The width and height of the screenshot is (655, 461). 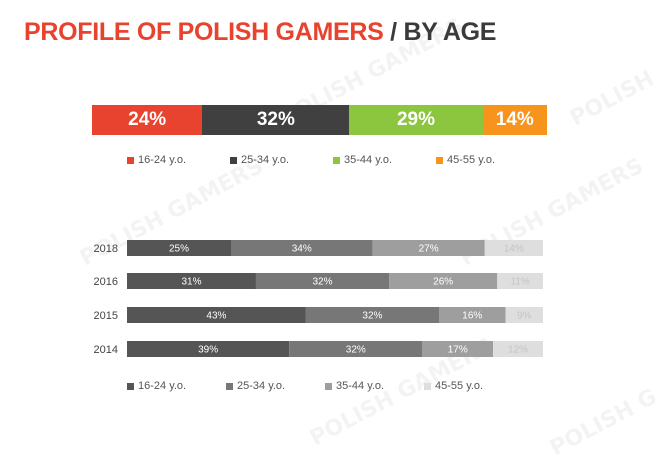 What do you see at coordinates (106, 316) in the screenshot?
I see `y-tick-label: 2015` at bounding box center [106, 316].